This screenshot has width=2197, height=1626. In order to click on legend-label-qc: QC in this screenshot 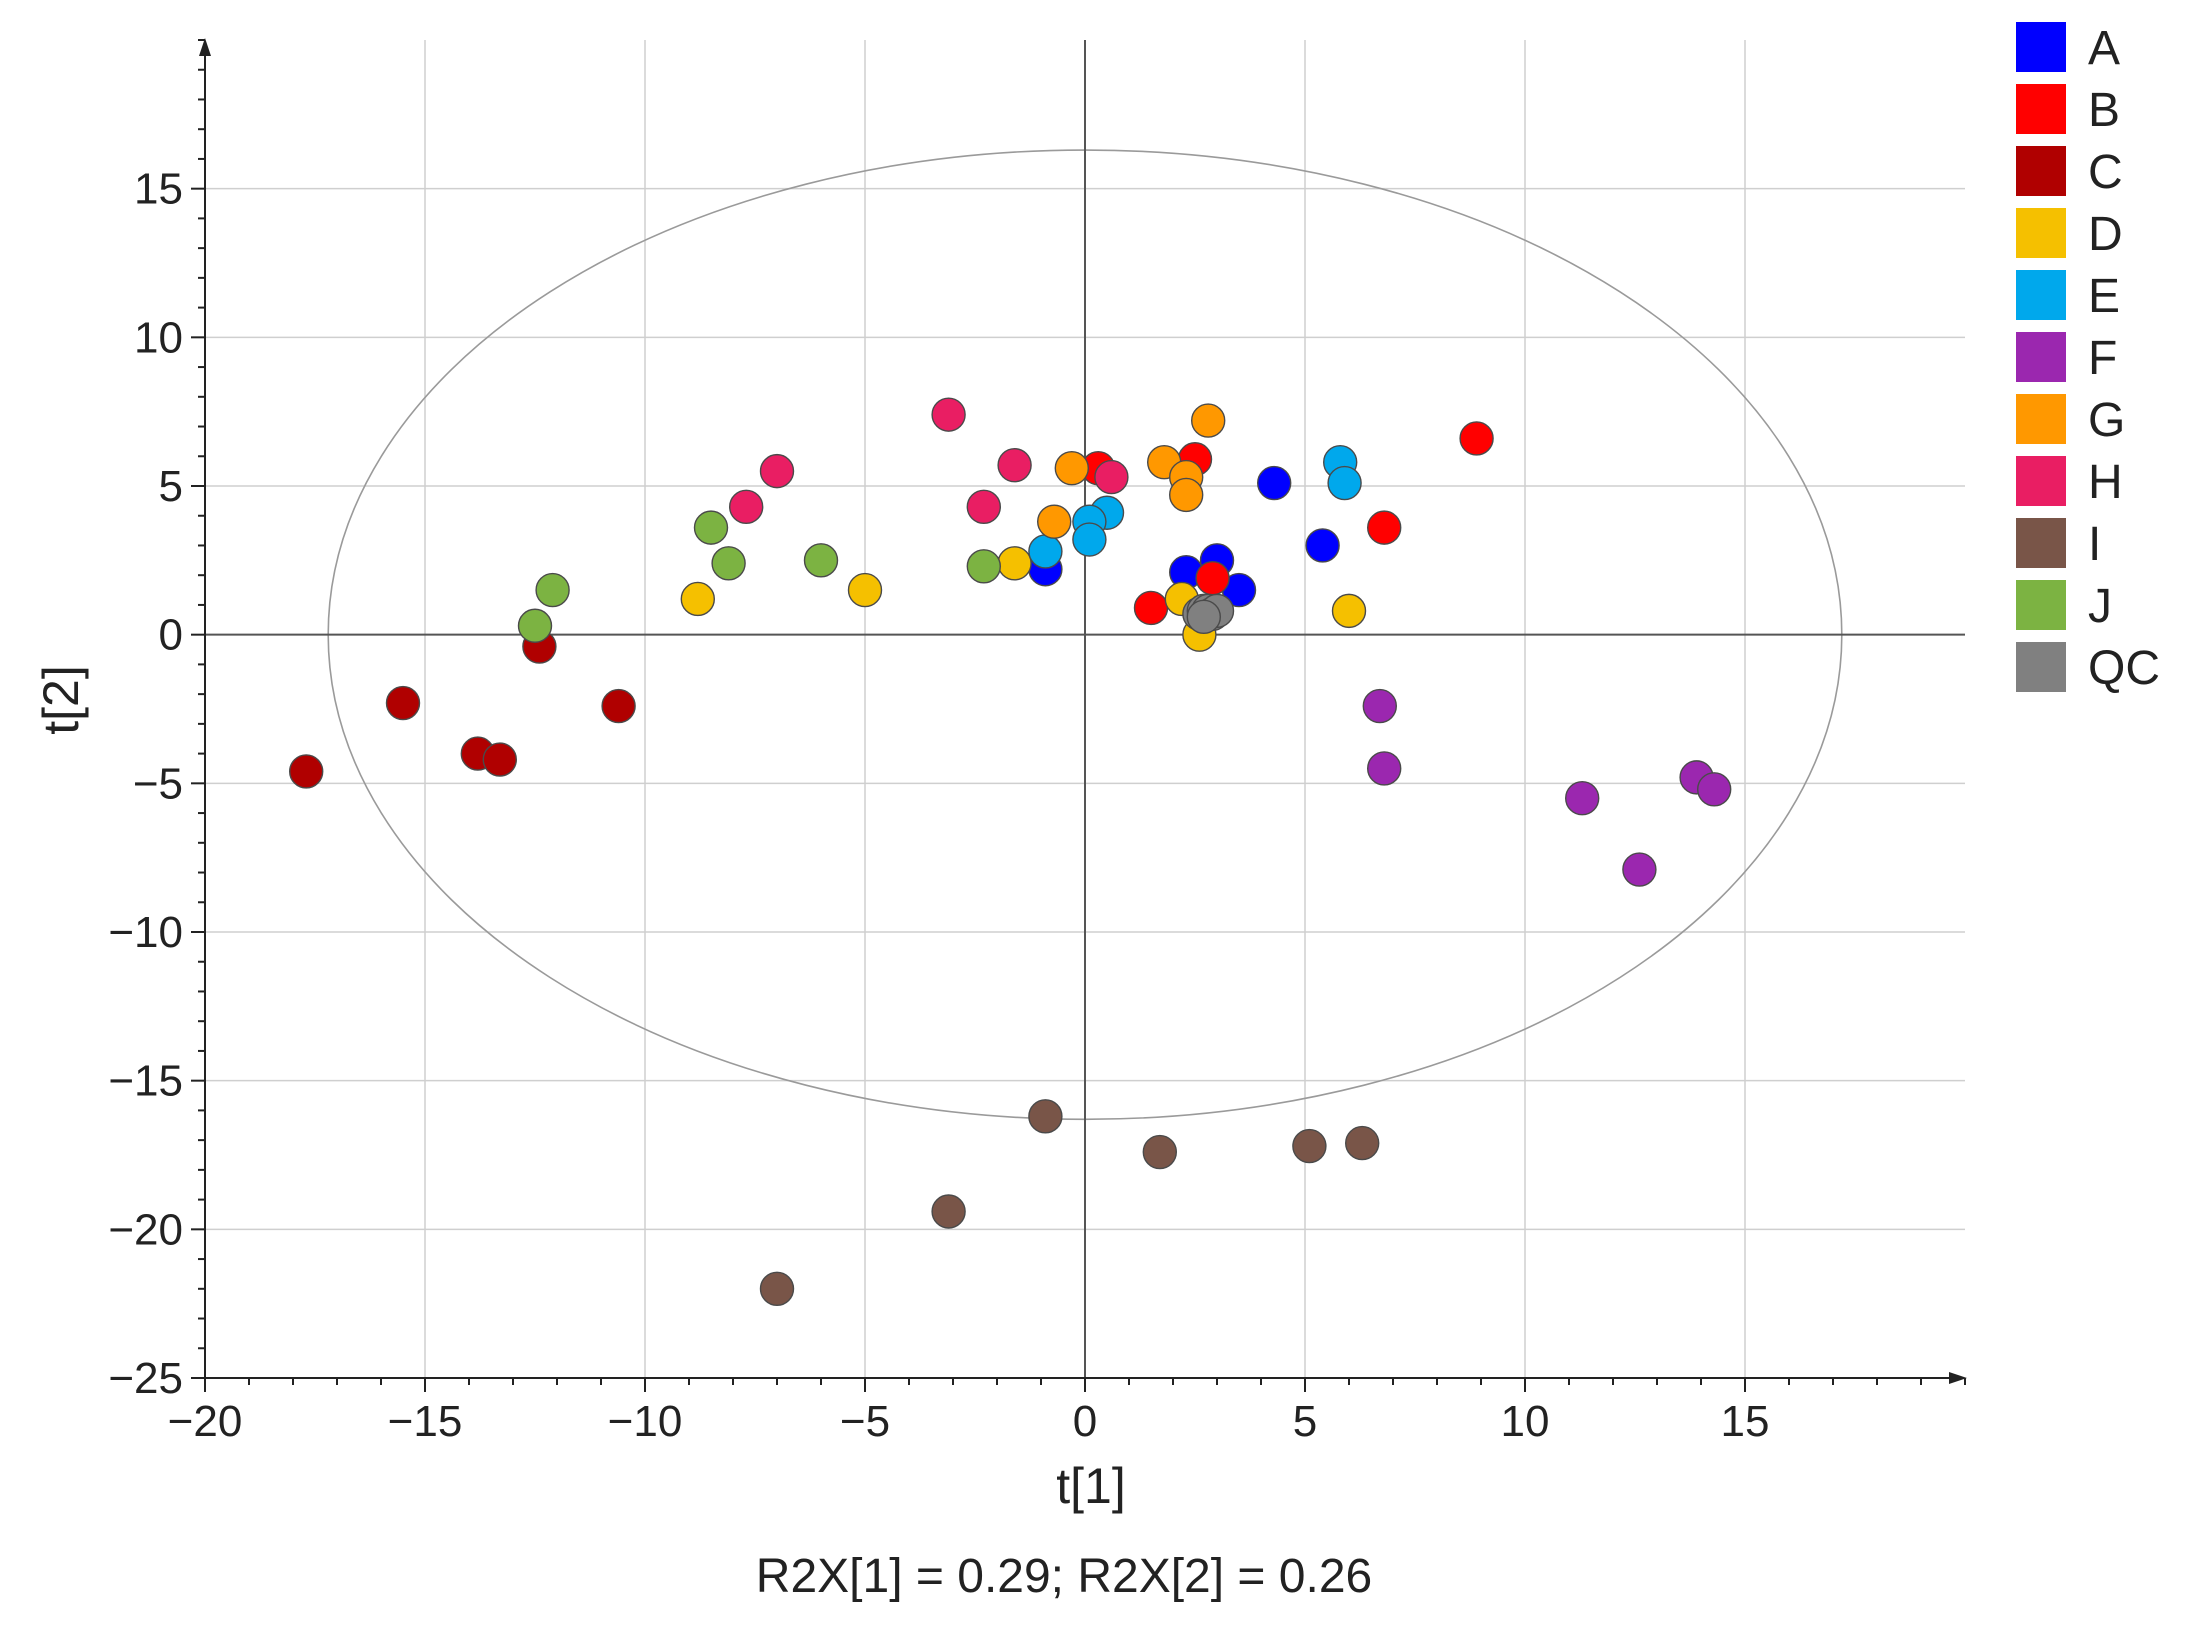, I will do `click(2124, 668)`.